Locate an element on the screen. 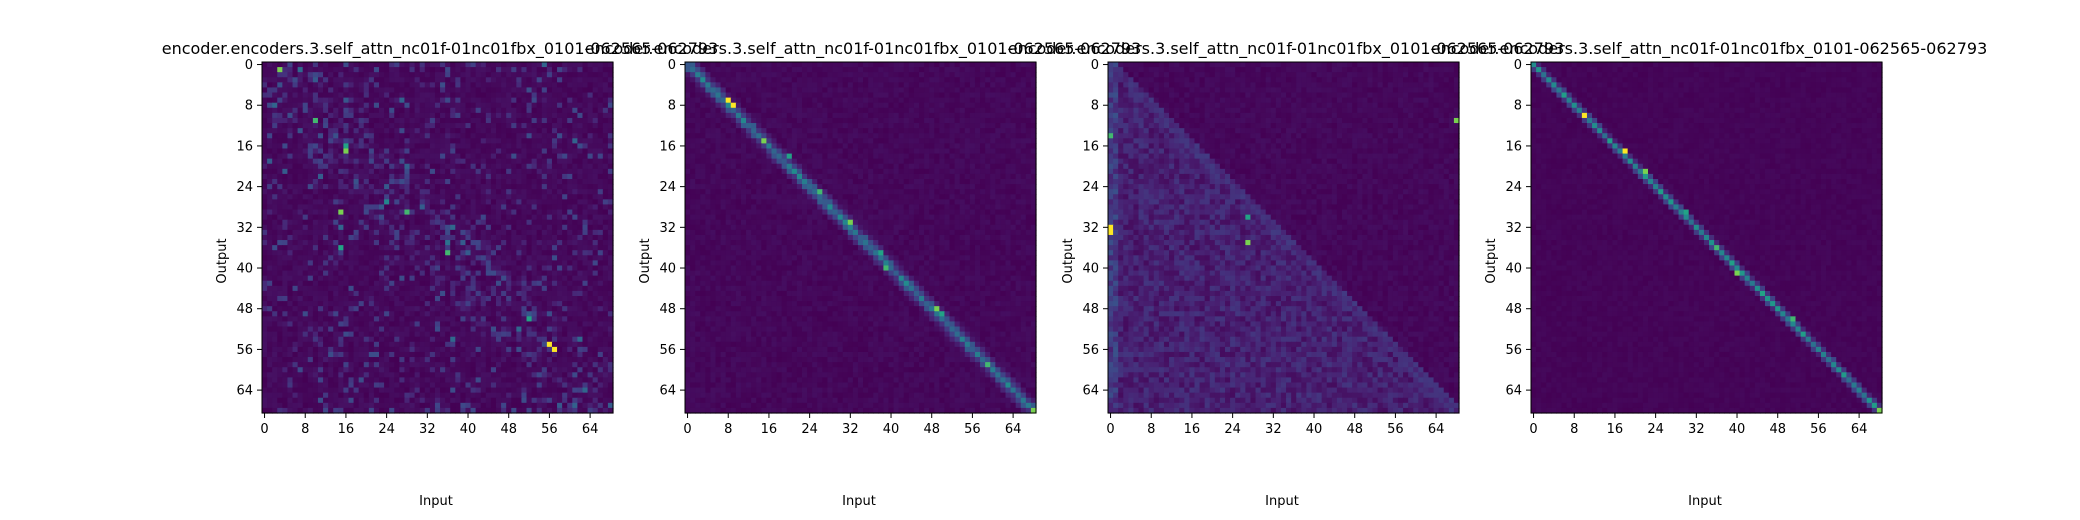 This screenshot has height=520, width=2080. y-tick-label: 48 is located at coordinates (244, 309).